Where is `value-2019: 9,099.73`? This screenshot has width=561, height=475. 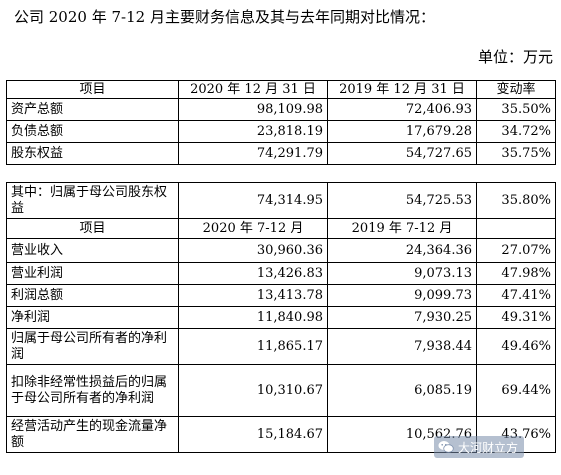 value-2019: 9,099.73 is located at coordinates (402, 295).